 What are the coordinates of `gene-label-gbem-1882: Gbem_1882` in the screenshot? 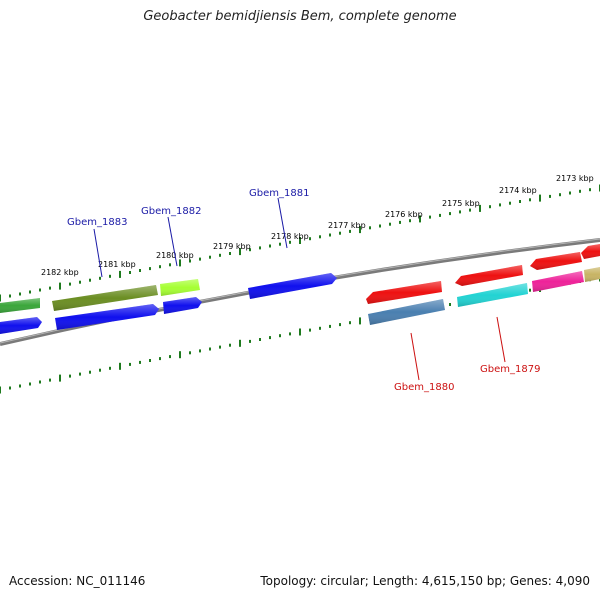 It's located at (171, 211).